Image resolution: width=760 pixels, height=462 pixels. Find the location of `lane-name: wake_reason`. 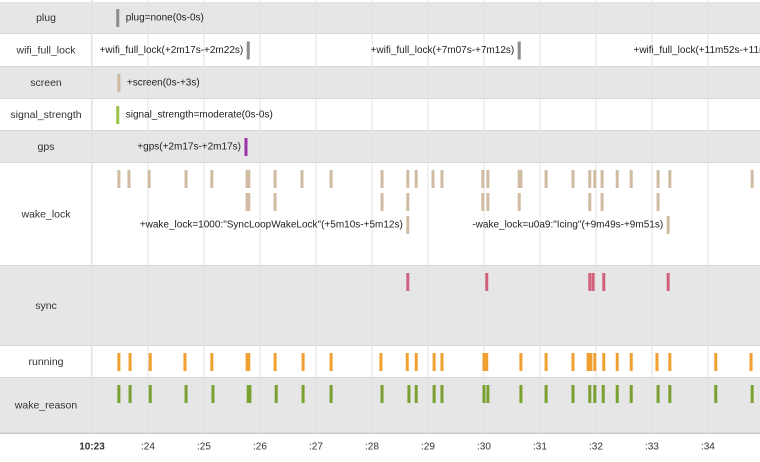

lane-name: wake_reason is located at coordinates (46, 405).